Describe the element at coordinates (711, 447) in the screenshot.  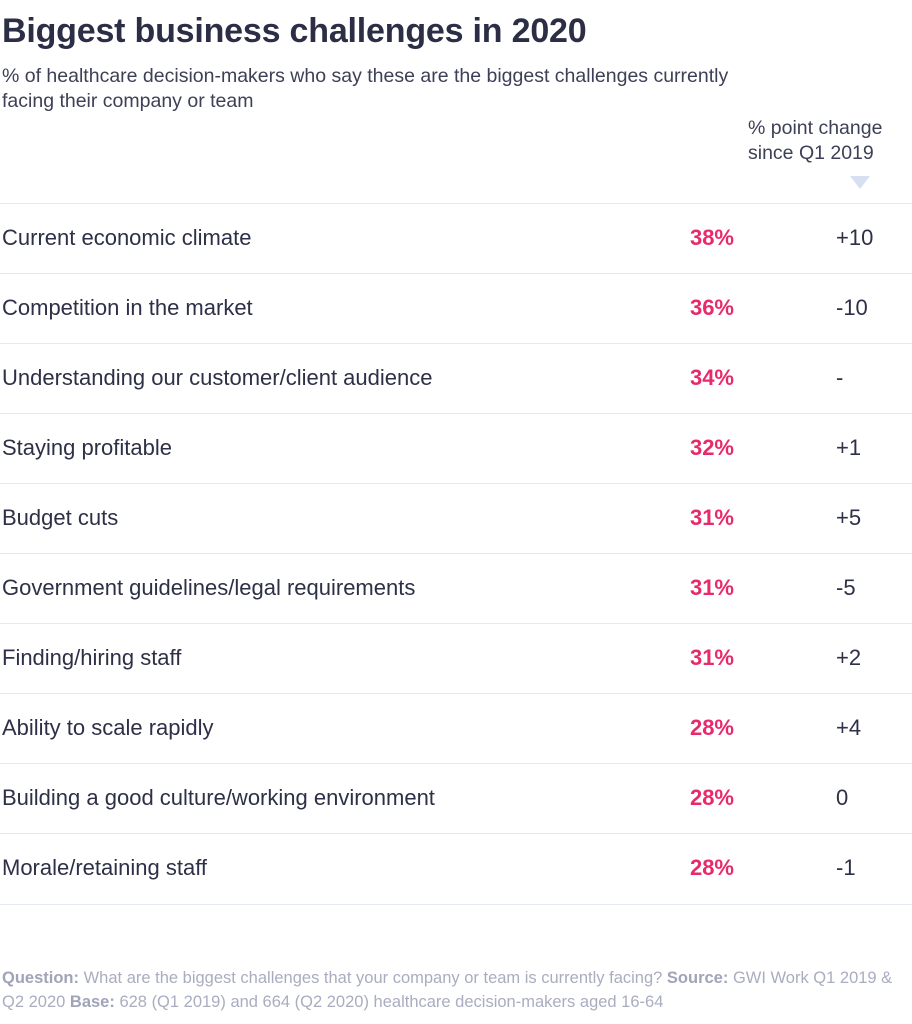
I see `row-percentage: 32%` at that location.